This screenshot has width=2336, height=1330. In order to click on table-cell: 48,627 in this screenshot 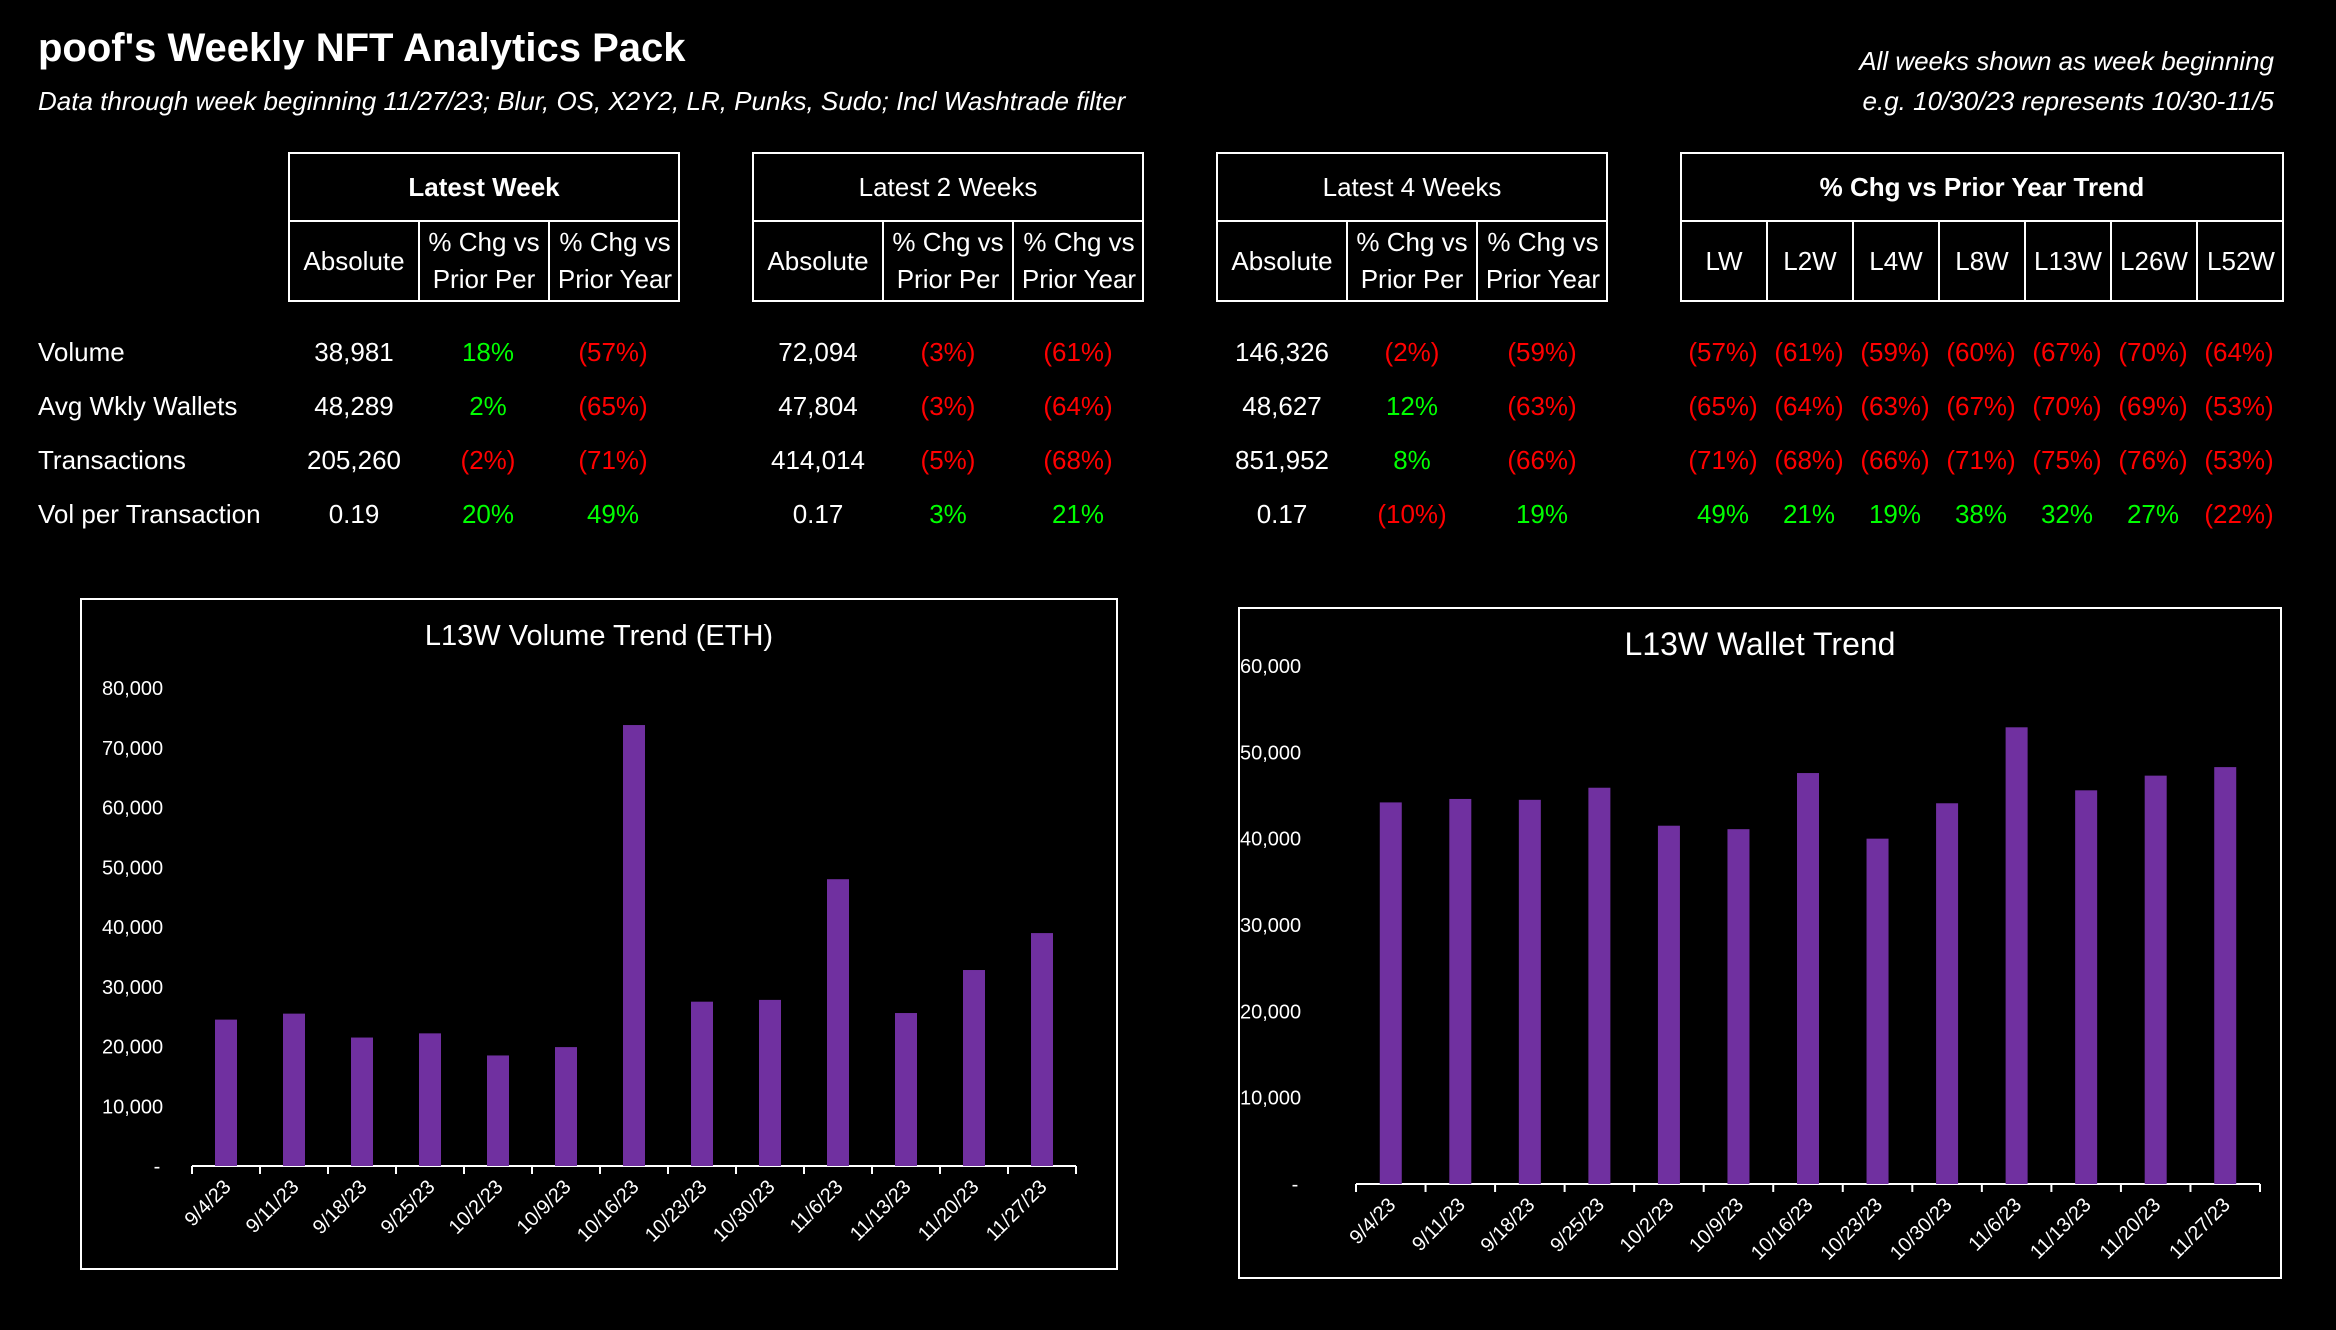, I will do `click(1282, 406)`.